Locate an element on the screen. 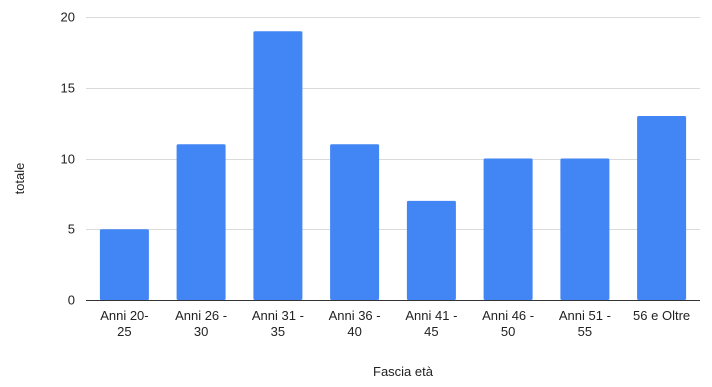 Image resolution: width=712 pixels, height=387 pixels. x-category-label: 56 e Oltre is located at coordinates (661, 315).